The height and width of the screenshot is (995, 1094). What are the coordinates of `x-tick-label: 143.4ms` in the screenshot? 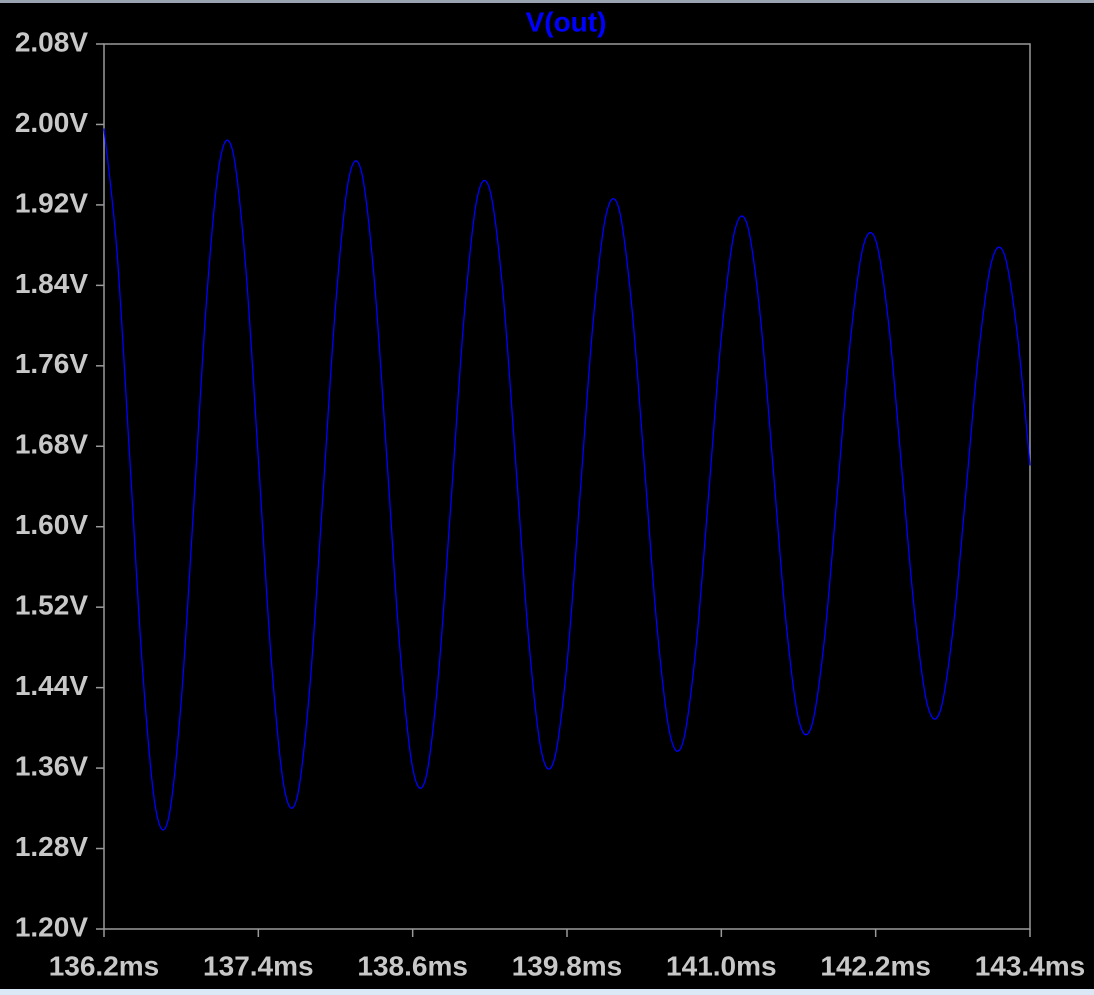 It's located at (1030, 965).